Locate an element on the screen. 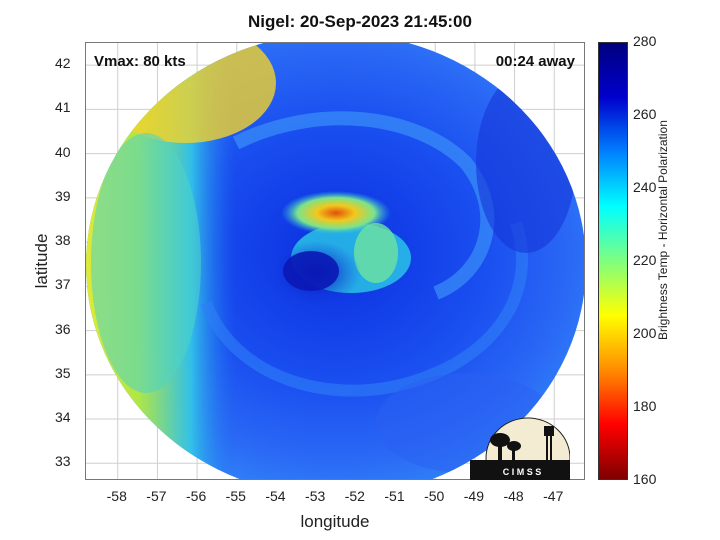 The image size is (720, 540). y-tick-label: 36 is located at coordinates (63, 328).